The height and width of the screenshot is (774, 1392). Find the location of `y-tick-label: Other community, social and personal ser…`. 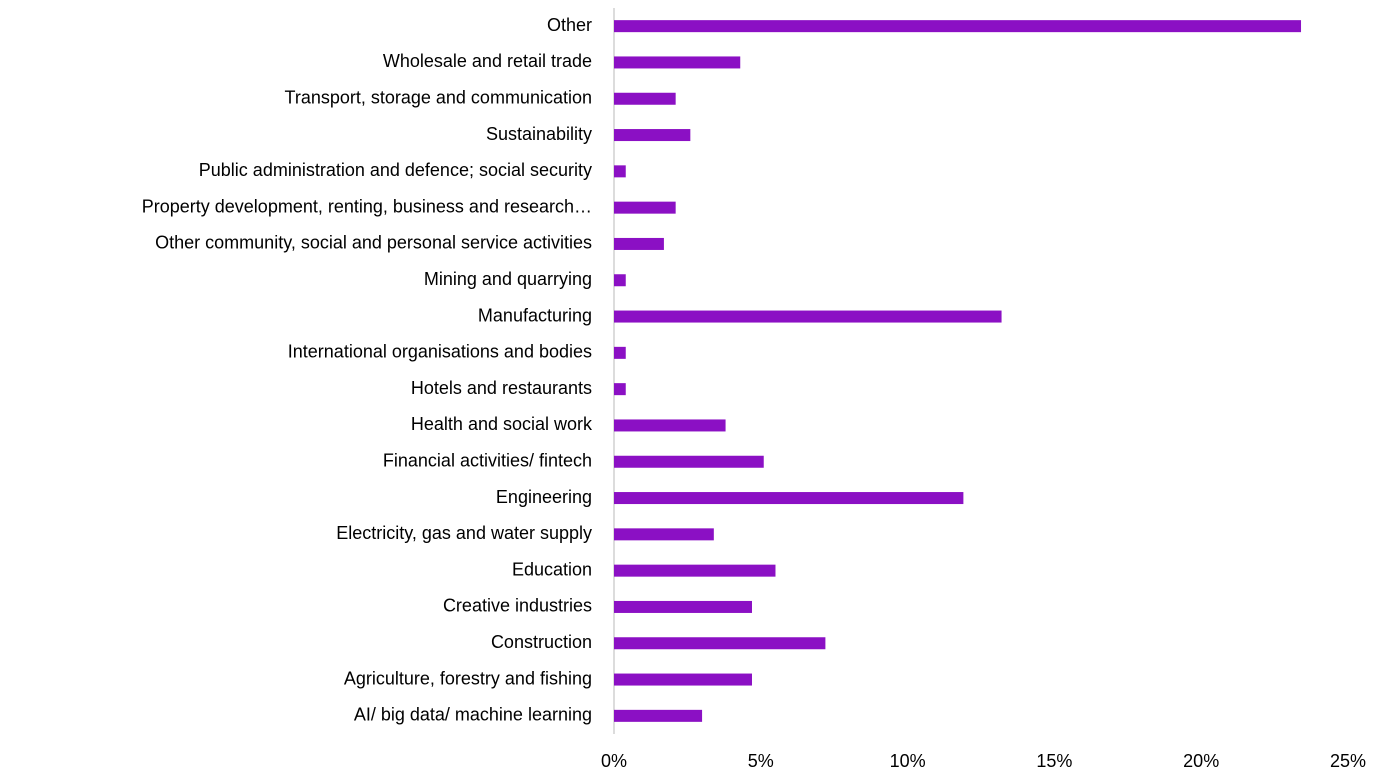

y-tick-label: Other community, social and personal ser… is located at coordinates (373, 243).